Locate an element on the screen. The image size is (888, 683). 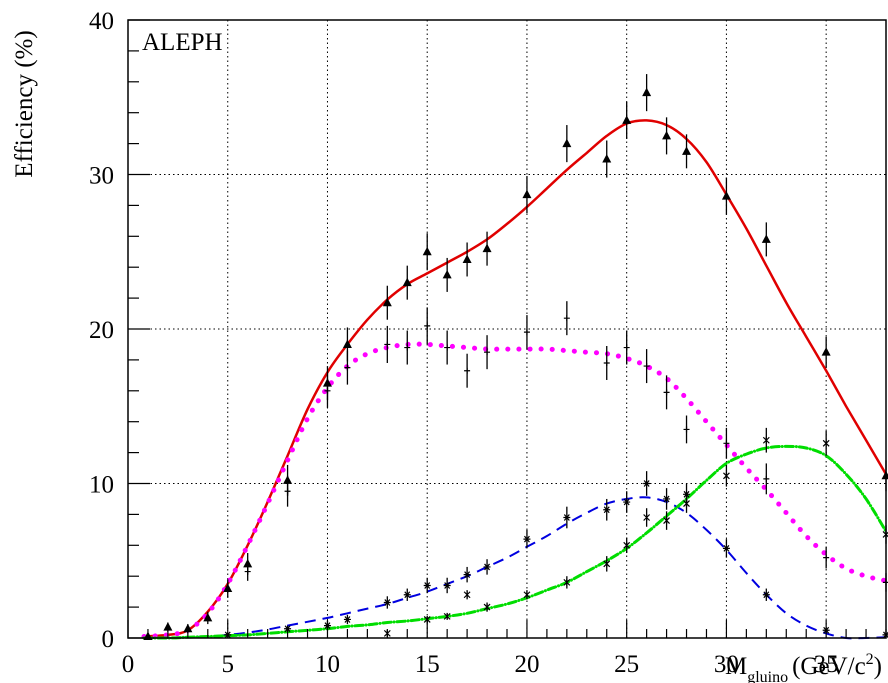
x-tick-label: 20 is located at coordinates (526, 664).